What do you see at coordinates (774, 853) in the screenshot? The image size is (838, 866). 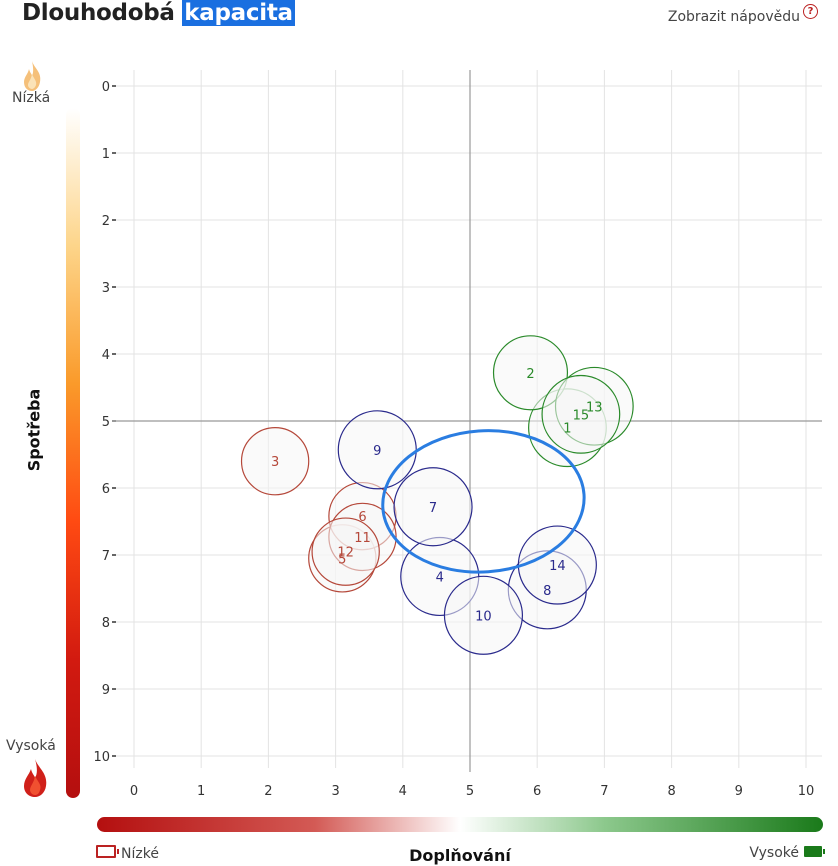 I see `replenishment-high-text: Vysoké` at bounding box center [774, 853].